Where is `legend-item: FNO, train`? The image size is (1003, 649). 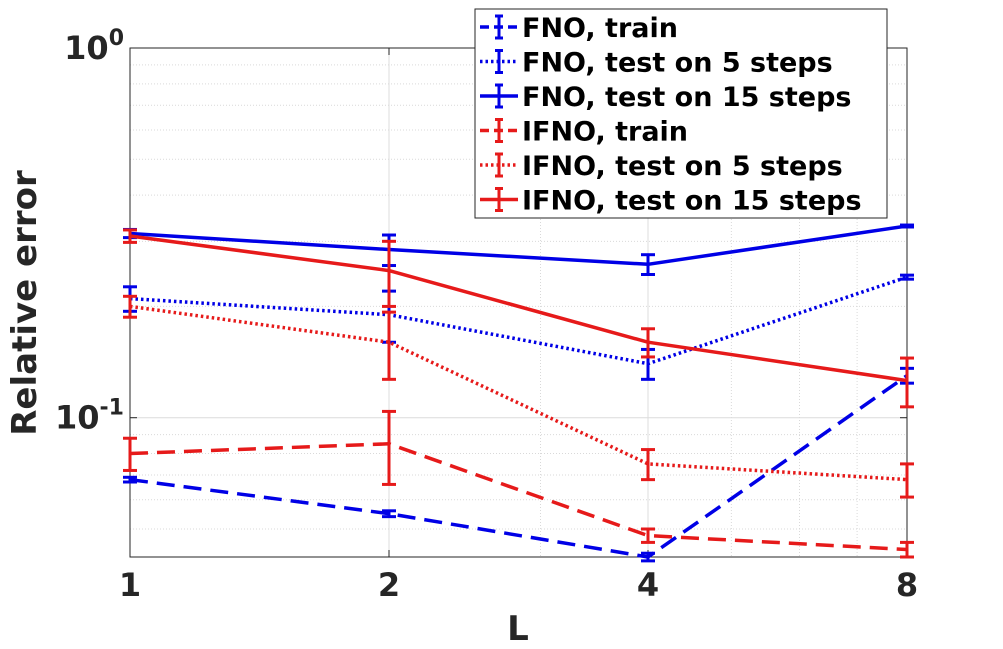 legend-item: FNO, train is located at coordinates (579, 28).